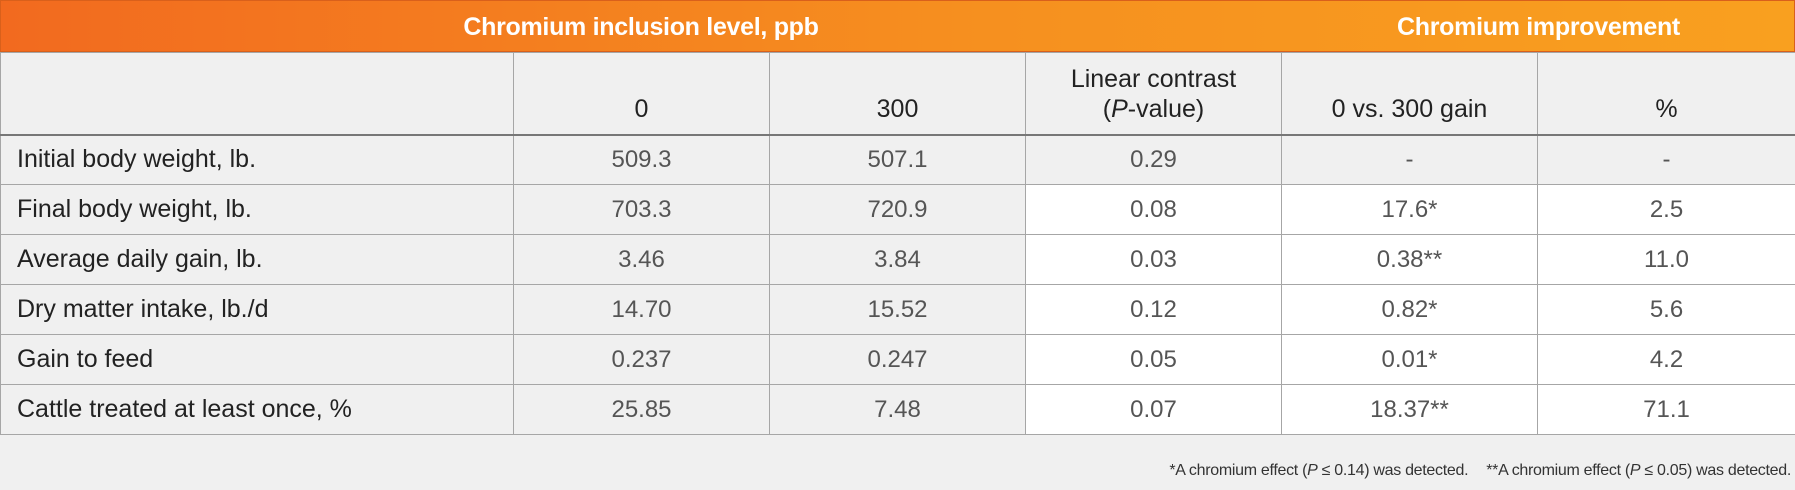 Image resolution: width=1795 pixels, height=490 pixels. I want to click on cell-p-value: 0.03, so click(1153, 259).